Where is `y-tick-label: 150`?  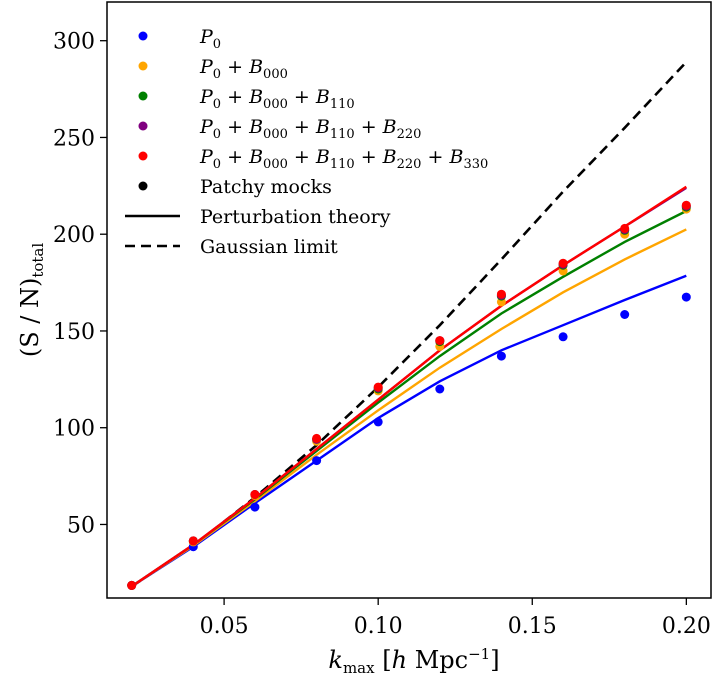
y-tick-label: 150 is located at coordinates (74, 332).